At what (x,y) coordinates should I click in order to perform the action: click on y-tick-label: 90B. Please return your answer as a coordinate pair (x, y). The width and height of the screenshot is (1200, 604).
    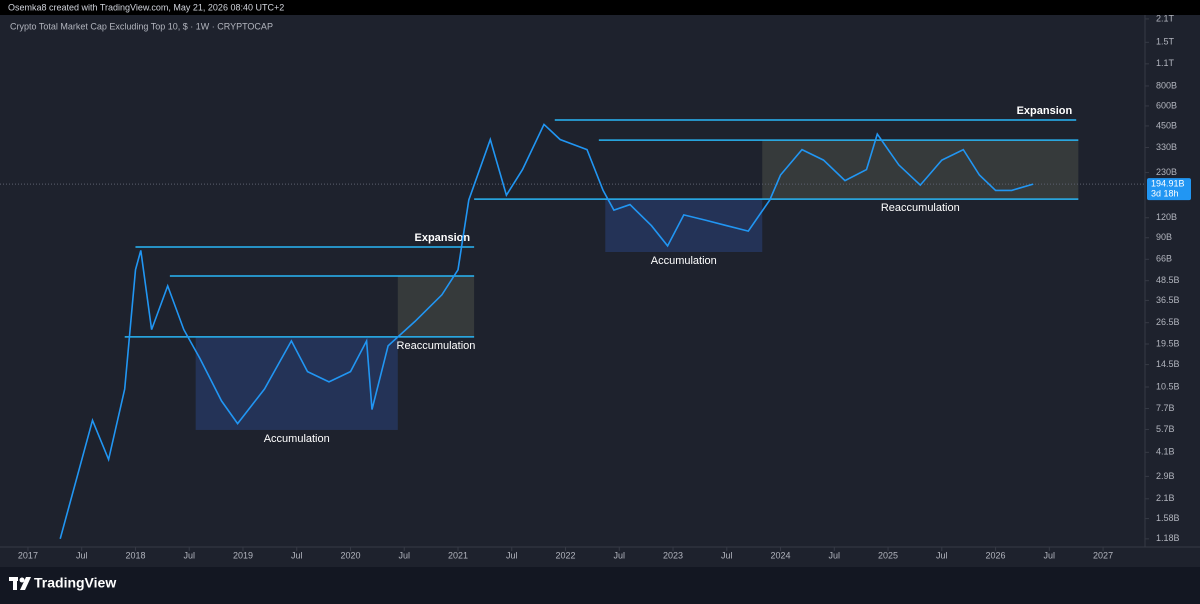
    Looking at the image, I should click on (1164, 237).